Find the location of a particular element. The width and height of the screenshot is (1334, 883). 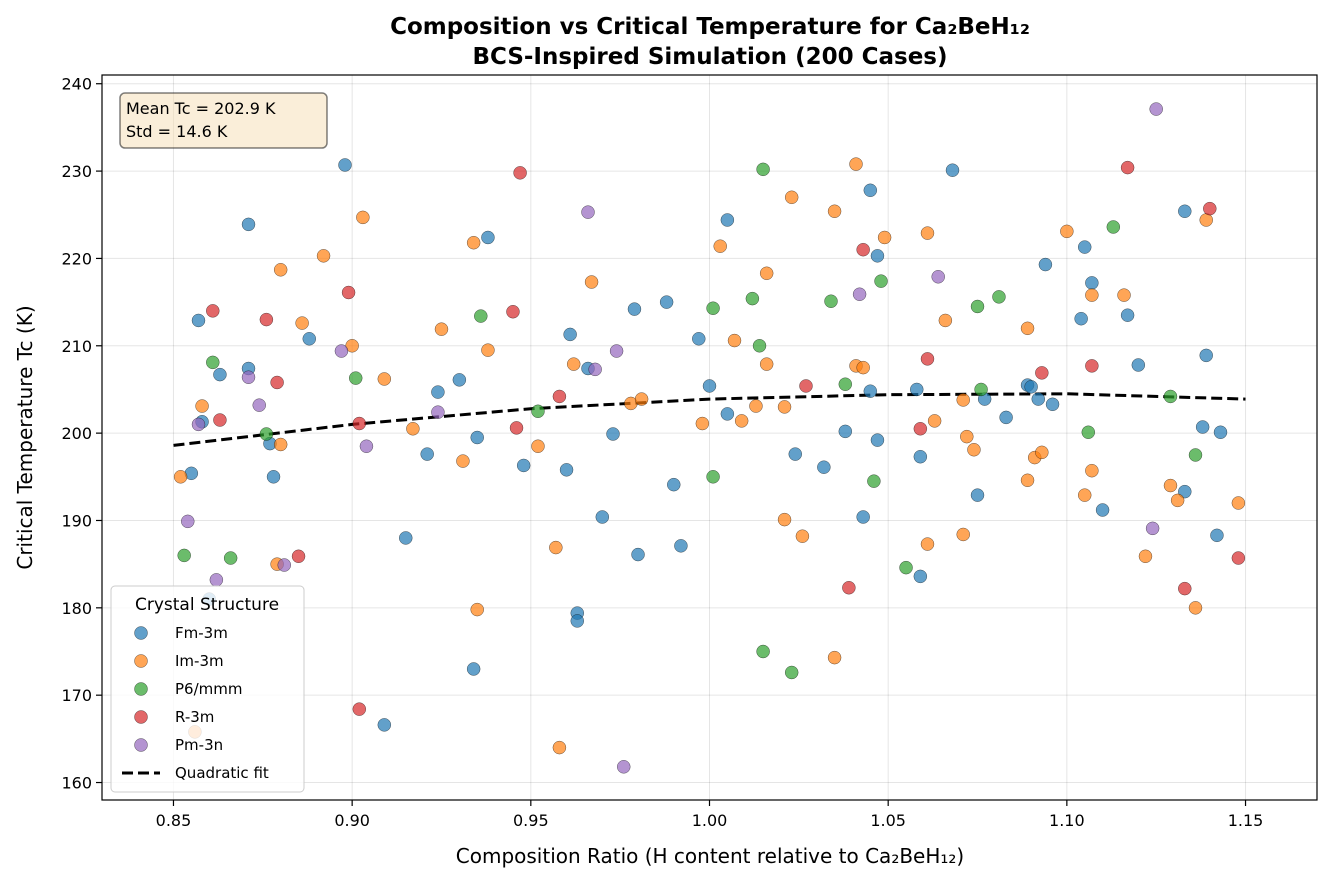

legend-items: Fm-3m Im-3m P6/mmm R-3m Pm-3n Quadratic fit is located at coordinates (195, 703).